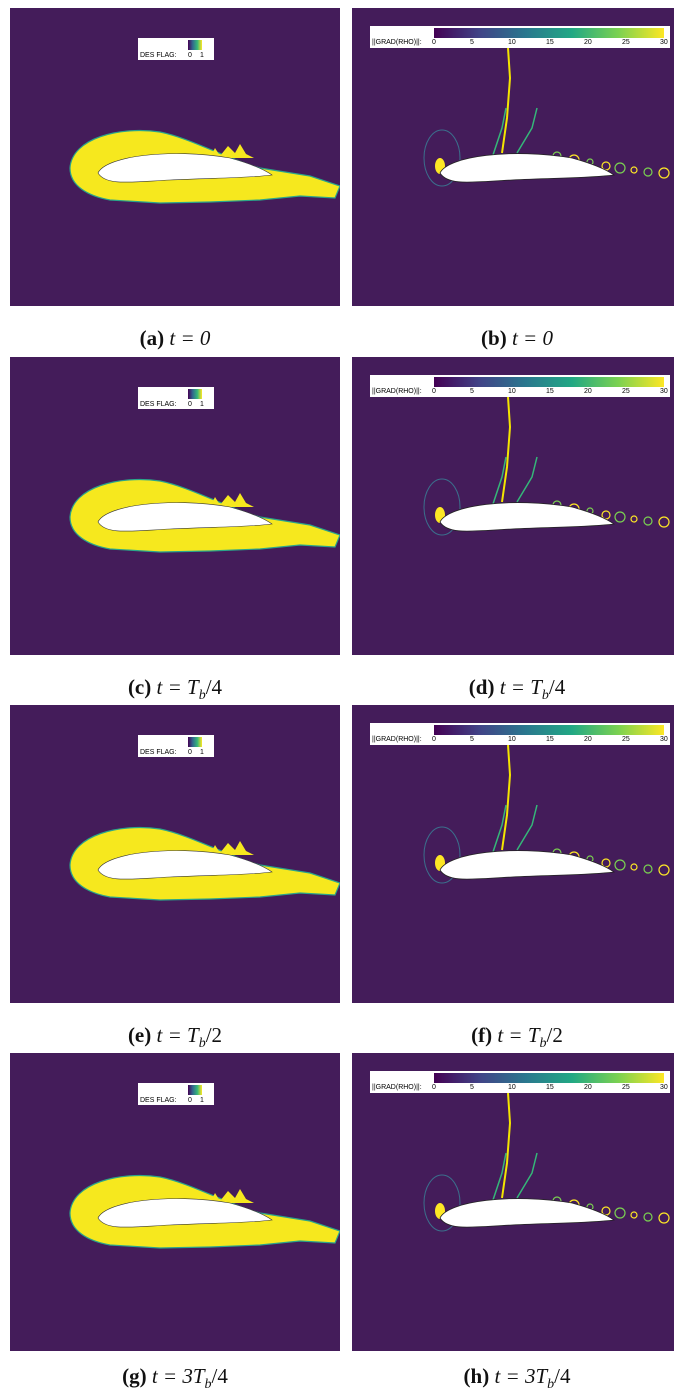  Describe the element at coordinates (134, 1376) in the screenshot. I see `caption-letter: (g)` at that location.